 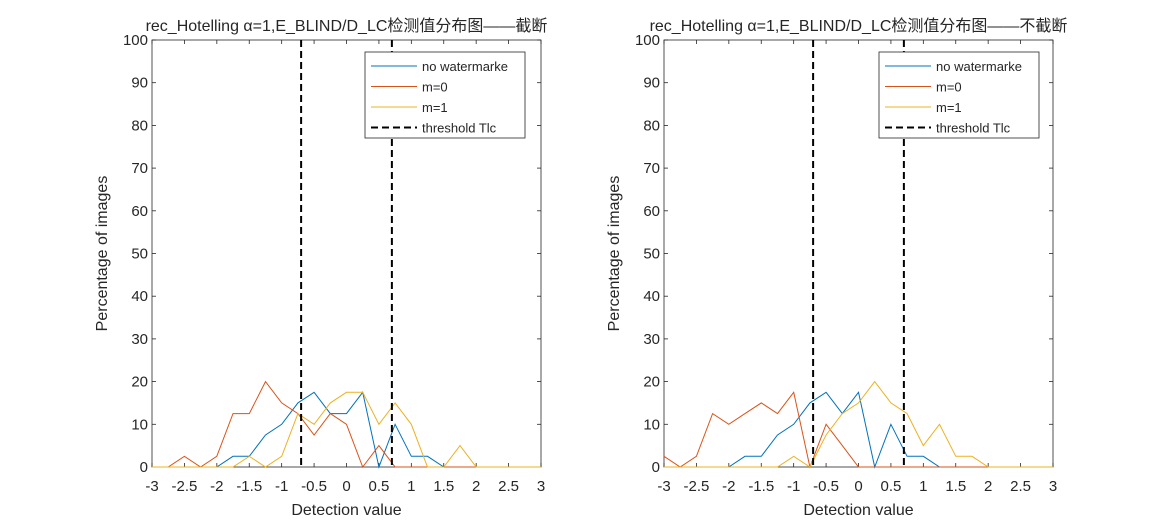 I want to click on chart-title: rec_Hotelling α=1,E_BLIND/D_LC检测值分布图——截断, so click(x=347, y=26).